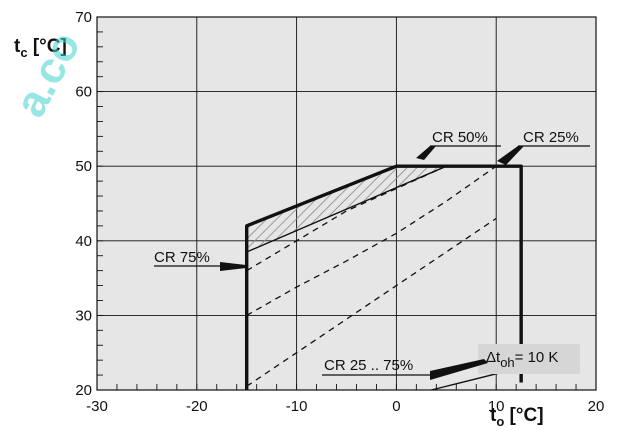  Describe the element at coordinates (97, 406) in the screenshot. I see `x-tick-label: -30` at that location.